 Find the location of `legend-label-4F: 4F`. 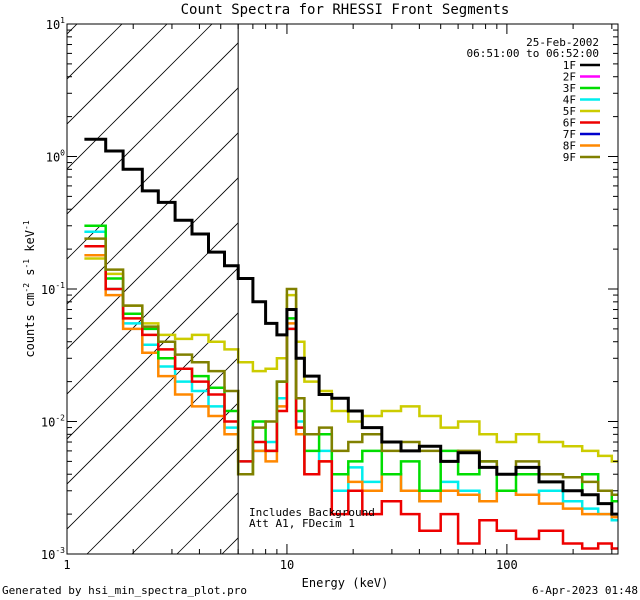

legend-label-4F: 4F is located at coordinates (569, 100).